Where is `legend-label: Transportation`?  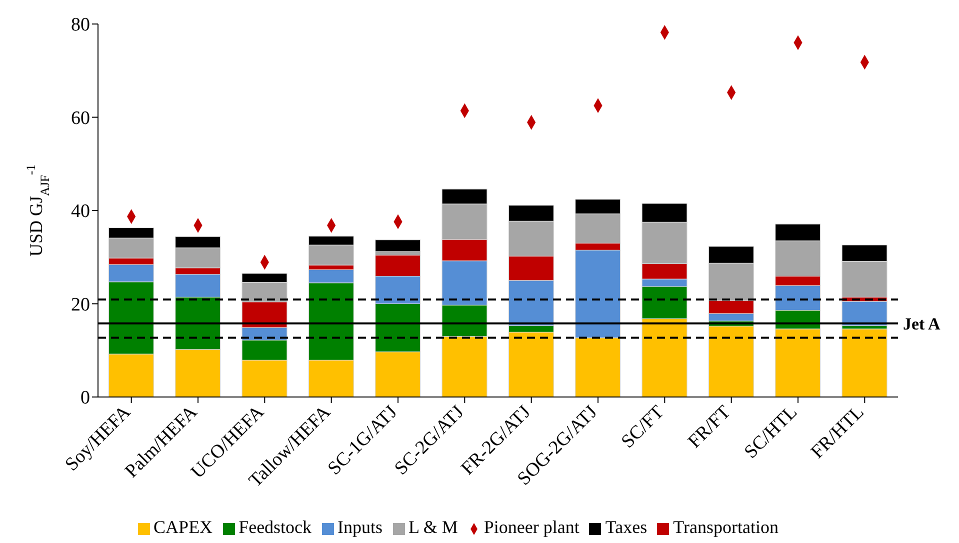 legend-label: Transportation is located at coordinates (725, 527).